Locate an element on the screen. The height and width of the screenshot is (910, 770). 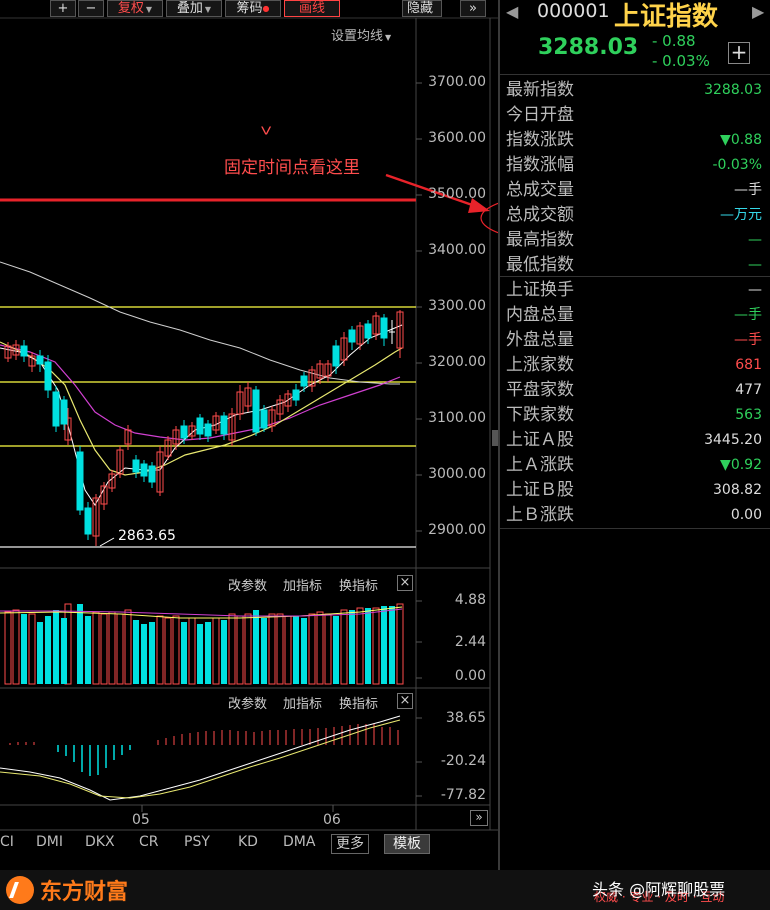
quote-label: 总成交量 is located at coordinates (540, 190).